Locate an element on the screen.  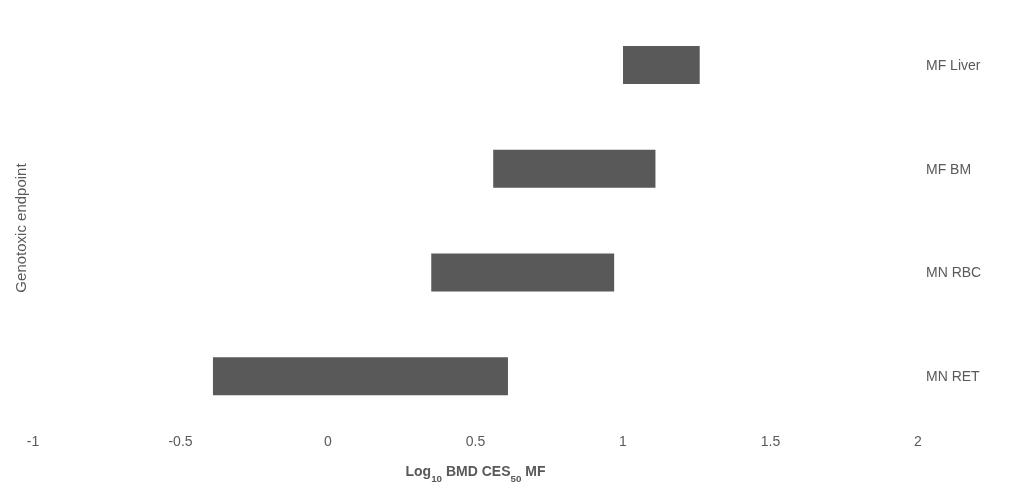
x-tick-label: 2 is located at coordinates (918, 440).